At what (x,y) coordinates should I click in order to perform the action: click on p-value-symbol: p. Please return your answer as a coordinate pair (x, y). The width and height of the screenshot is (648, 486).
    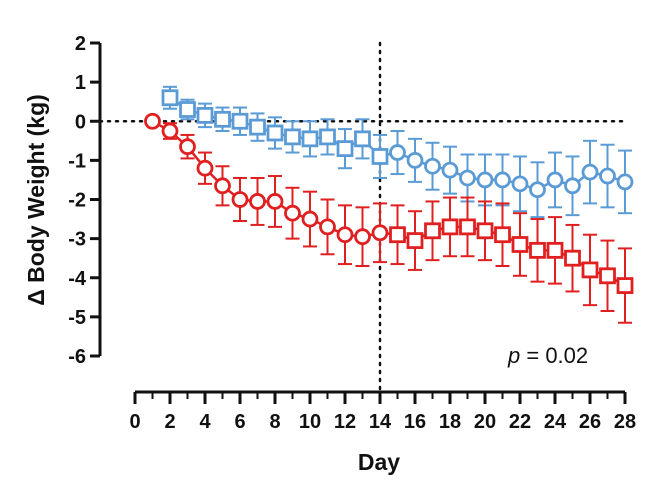
    Looking at the image, I should click on (513, 355).